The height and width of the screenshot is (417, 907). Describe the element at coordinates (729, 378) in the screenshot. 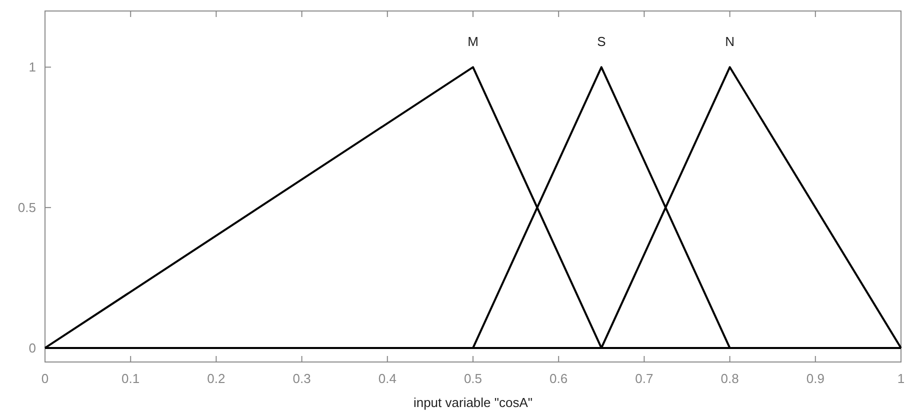

I see `x-tick-label: 0.8` at that location.